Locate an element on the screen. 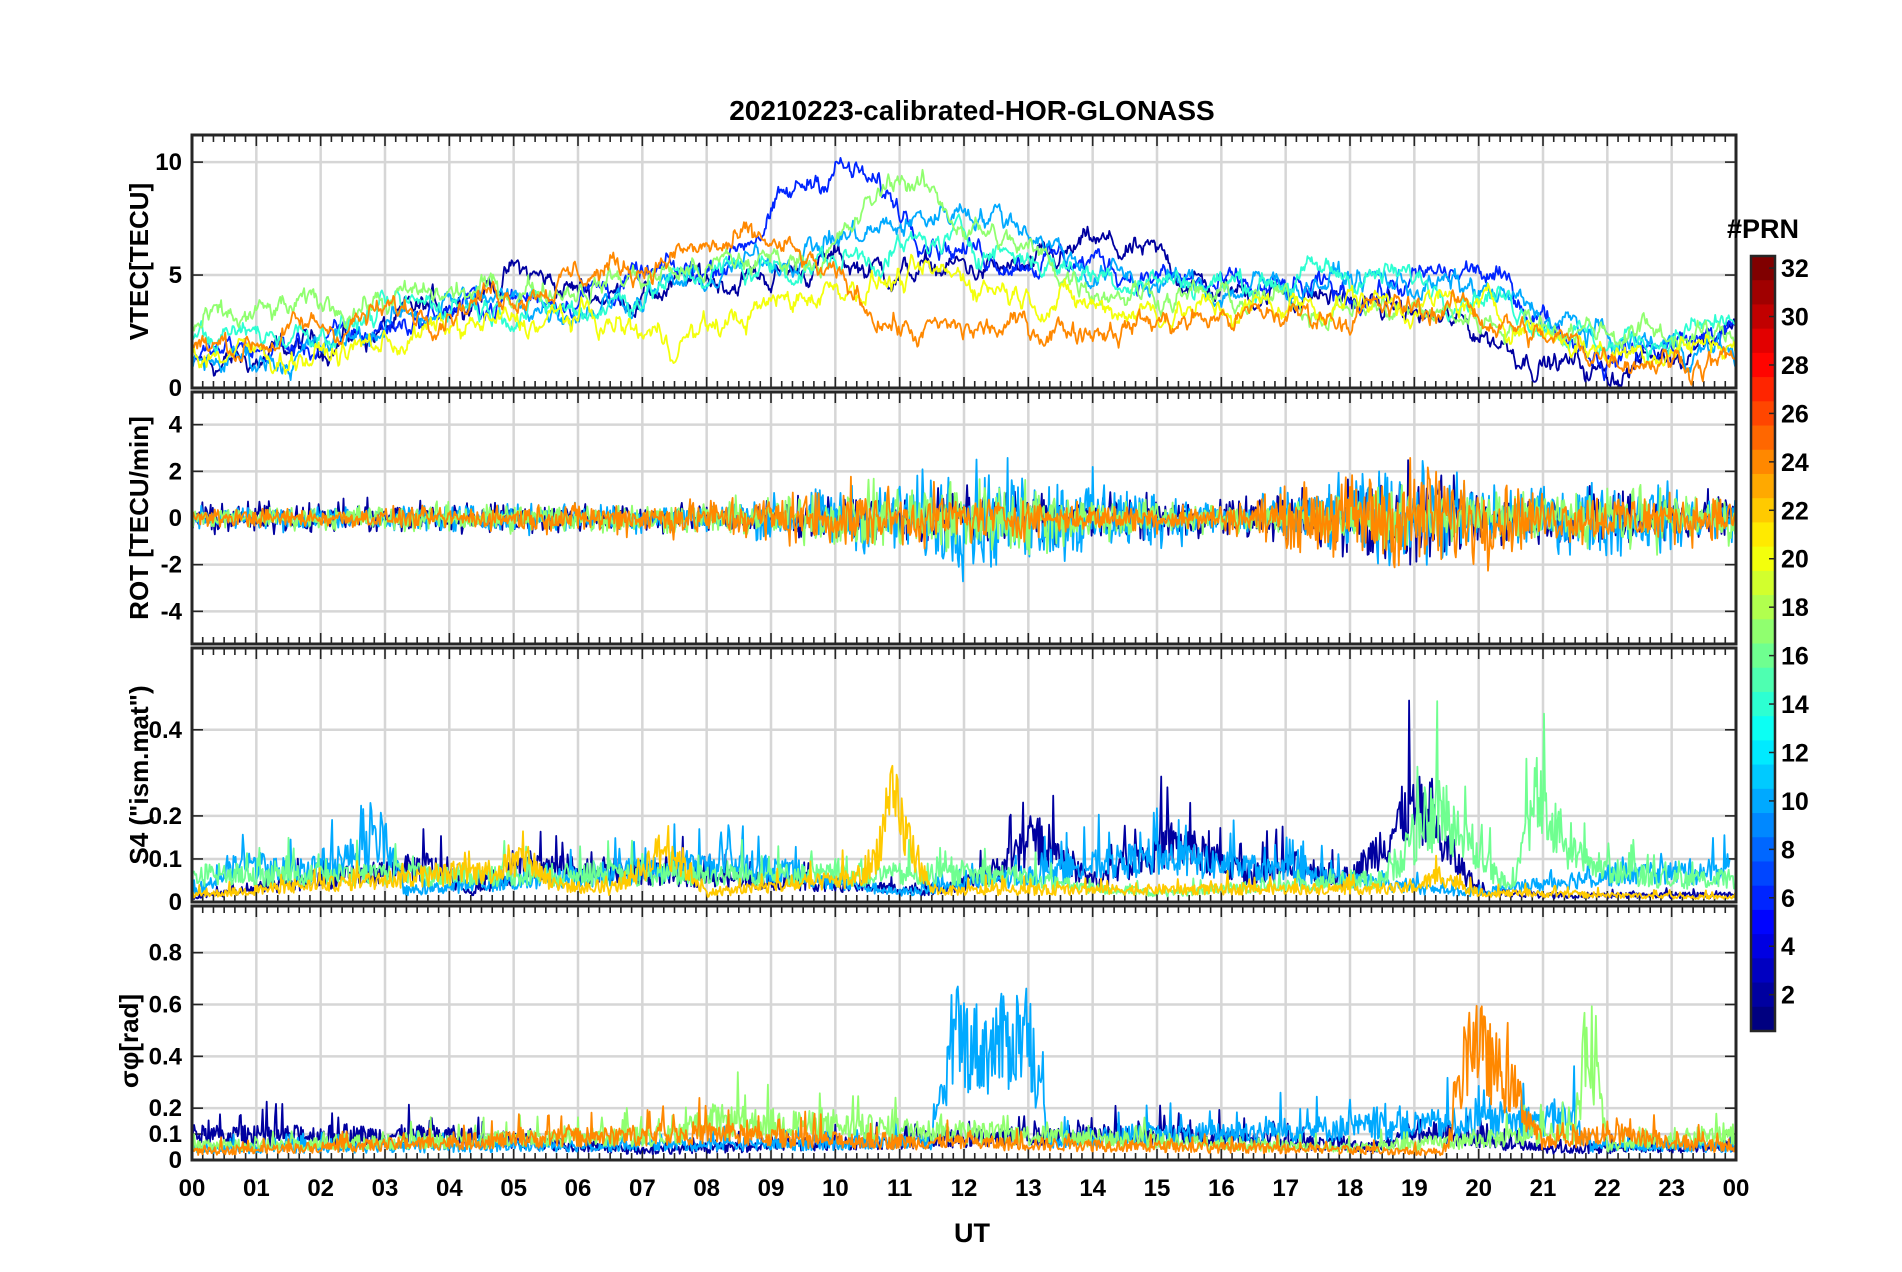 Image resolution: width=1902 pixels, height=1272 pixels. x-tick-label: 17 is located at coordinates (1285, 1188).